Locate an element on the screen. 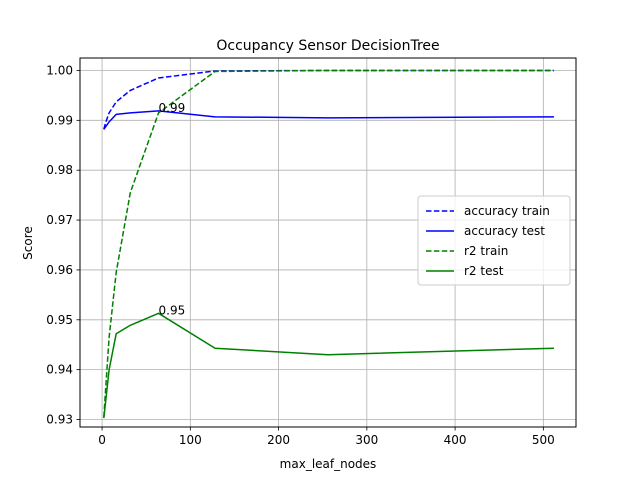 This screenshot has width=640, height=480. y-tick-label: 1.00 is located at coordinates (59, 70).